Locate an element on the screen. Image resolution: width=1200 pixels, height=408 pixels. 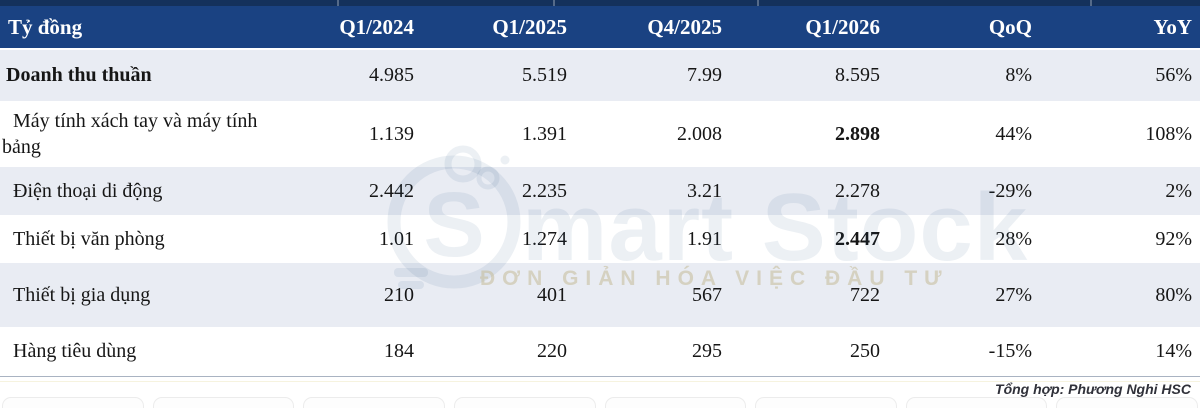
col-header-q1-2024: Q1/2024 is located at coordinates (346, 28).